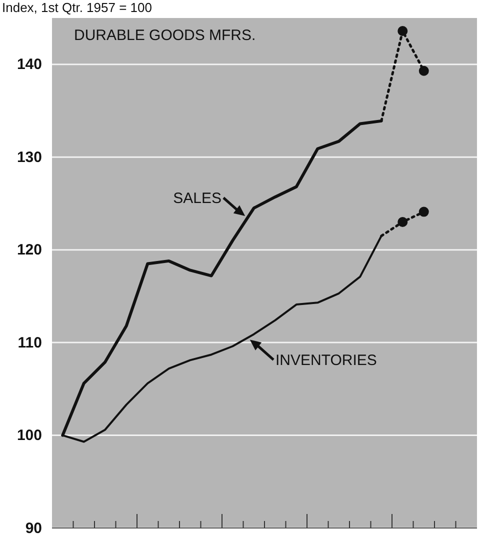 The width and height of the screenshot is (478, 549). I want to click on y-tick-label: 130, so click(29, 157).